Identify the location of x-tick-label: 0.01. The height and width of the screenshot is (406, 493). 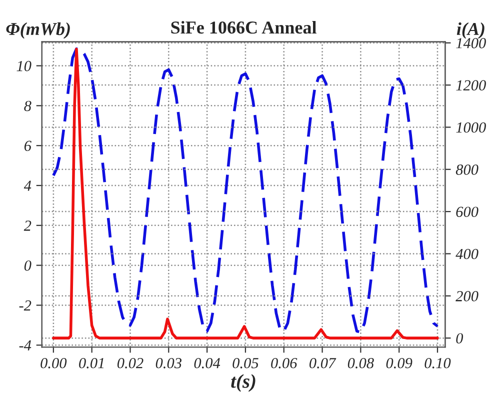
(91, 363).